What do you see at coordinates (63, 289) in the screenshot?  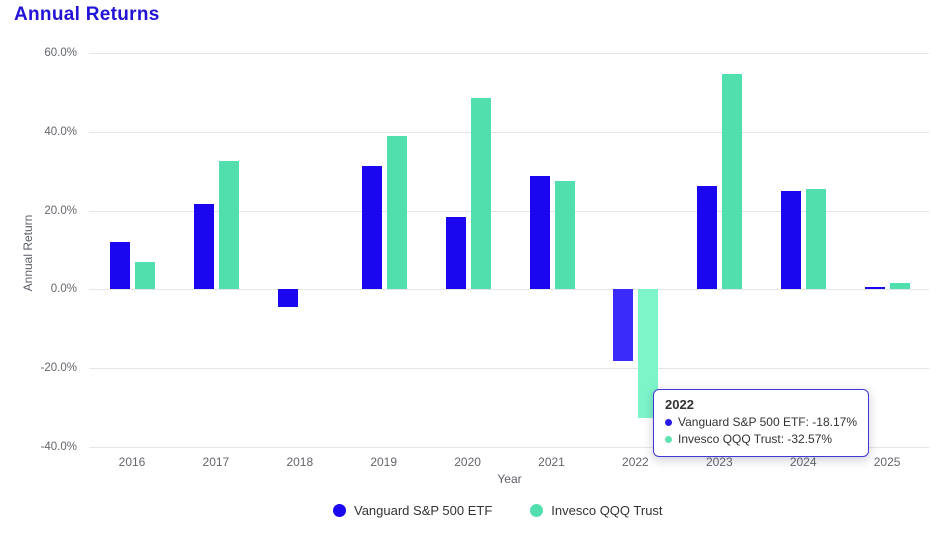 I see `y-tick-label: 0.0%` at bounding box center [63, 289].